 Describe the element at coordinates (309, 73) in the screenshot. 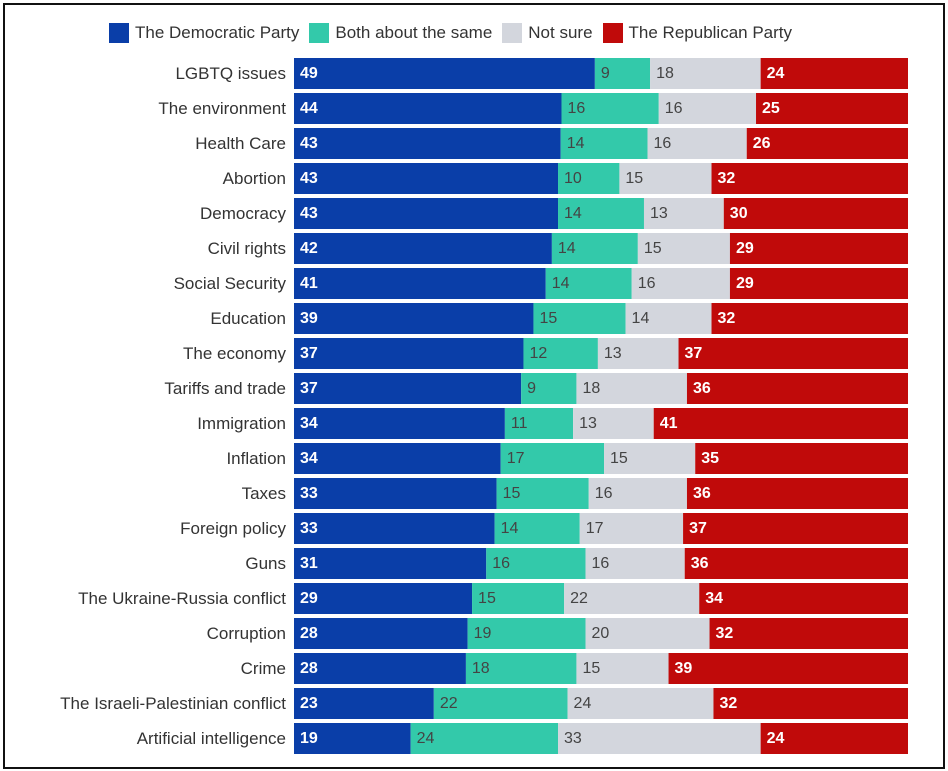

I see `data-label: 49` at that location.